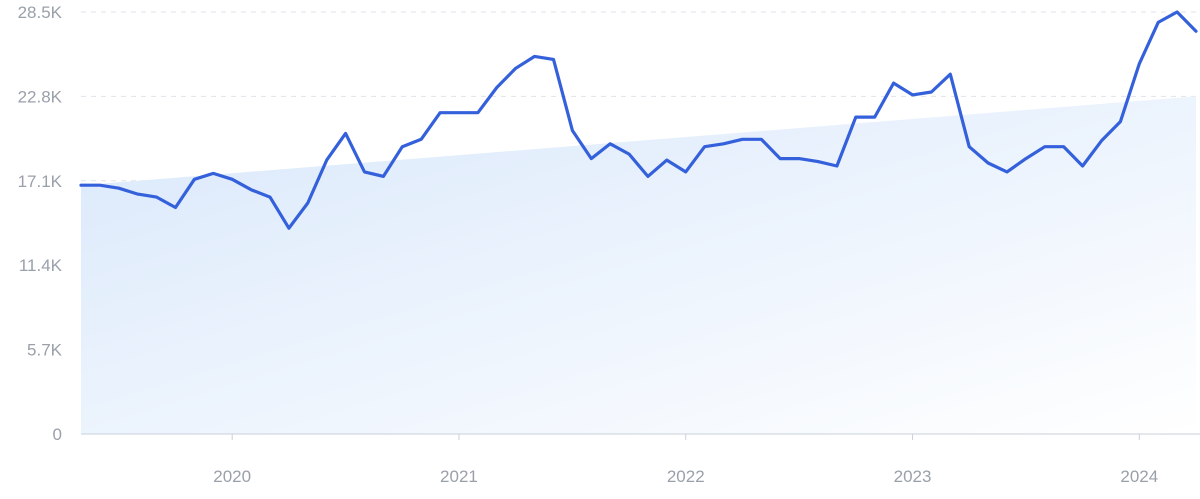  Describe the element at coordinates (40, 12) in the screenshot. I see `y-tick-label: 28.5K` at that location.